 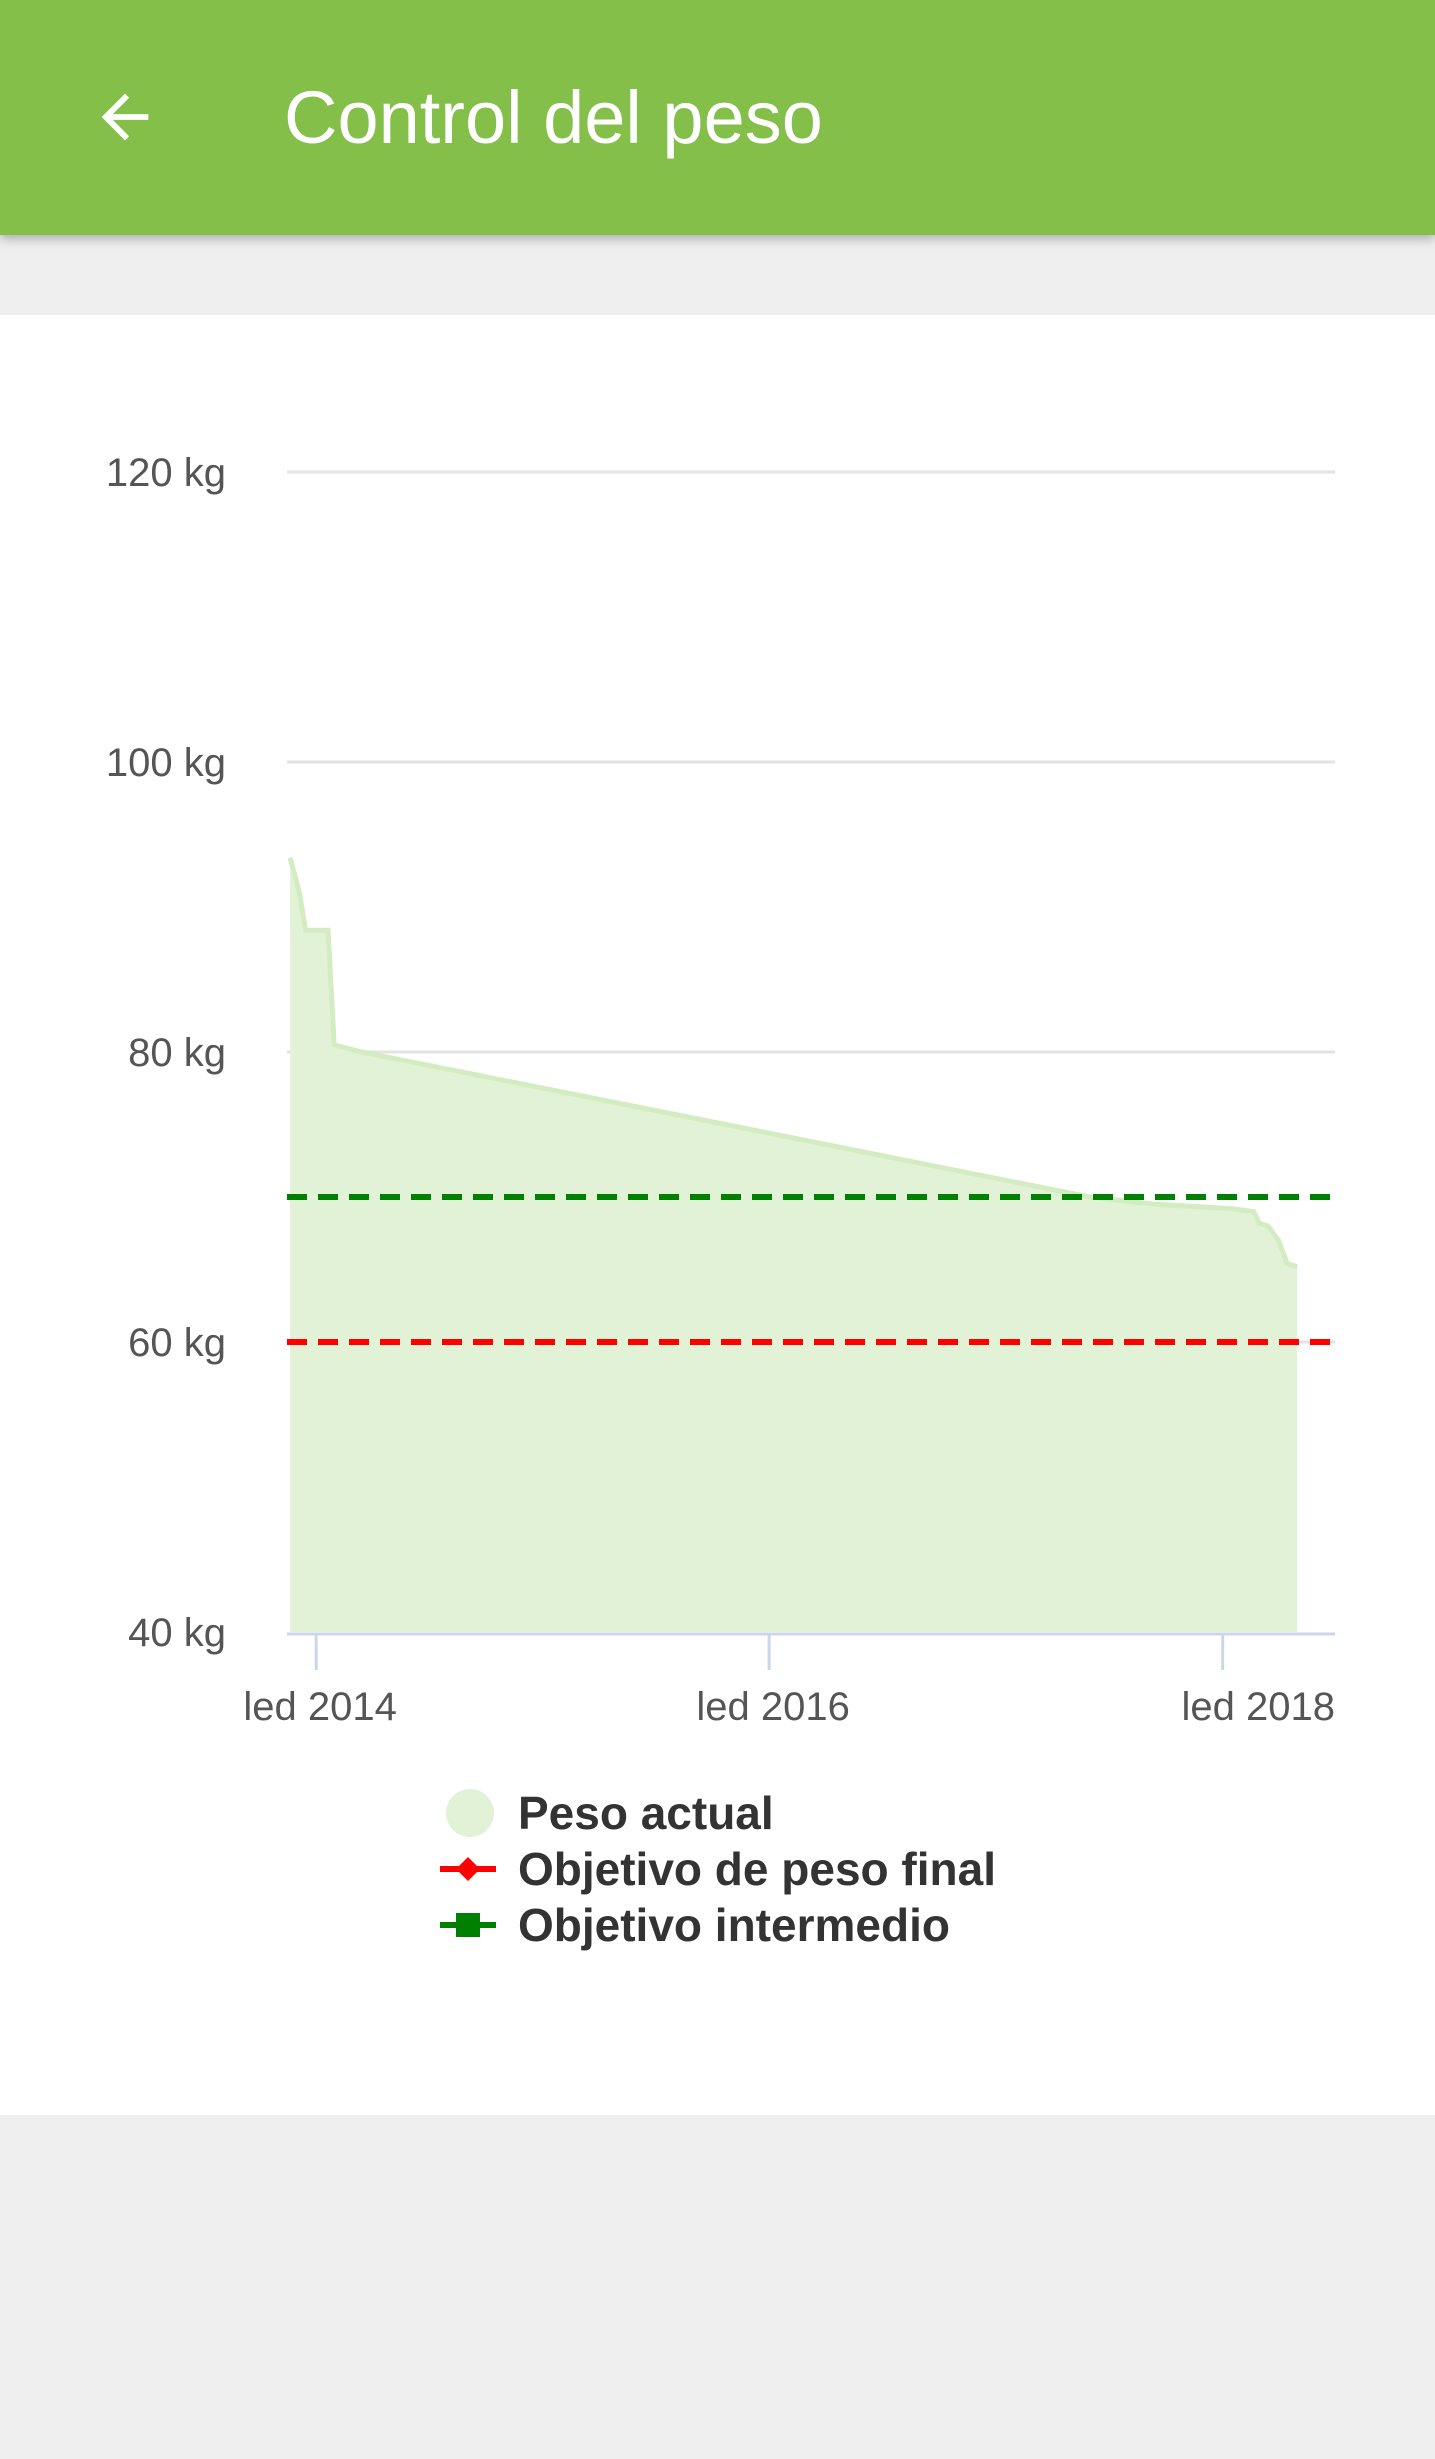 What do you see at coordinates (166, 763) in the screenshot?
I see `y-tick-label: 100 kg` at bounding box center [166, 763].